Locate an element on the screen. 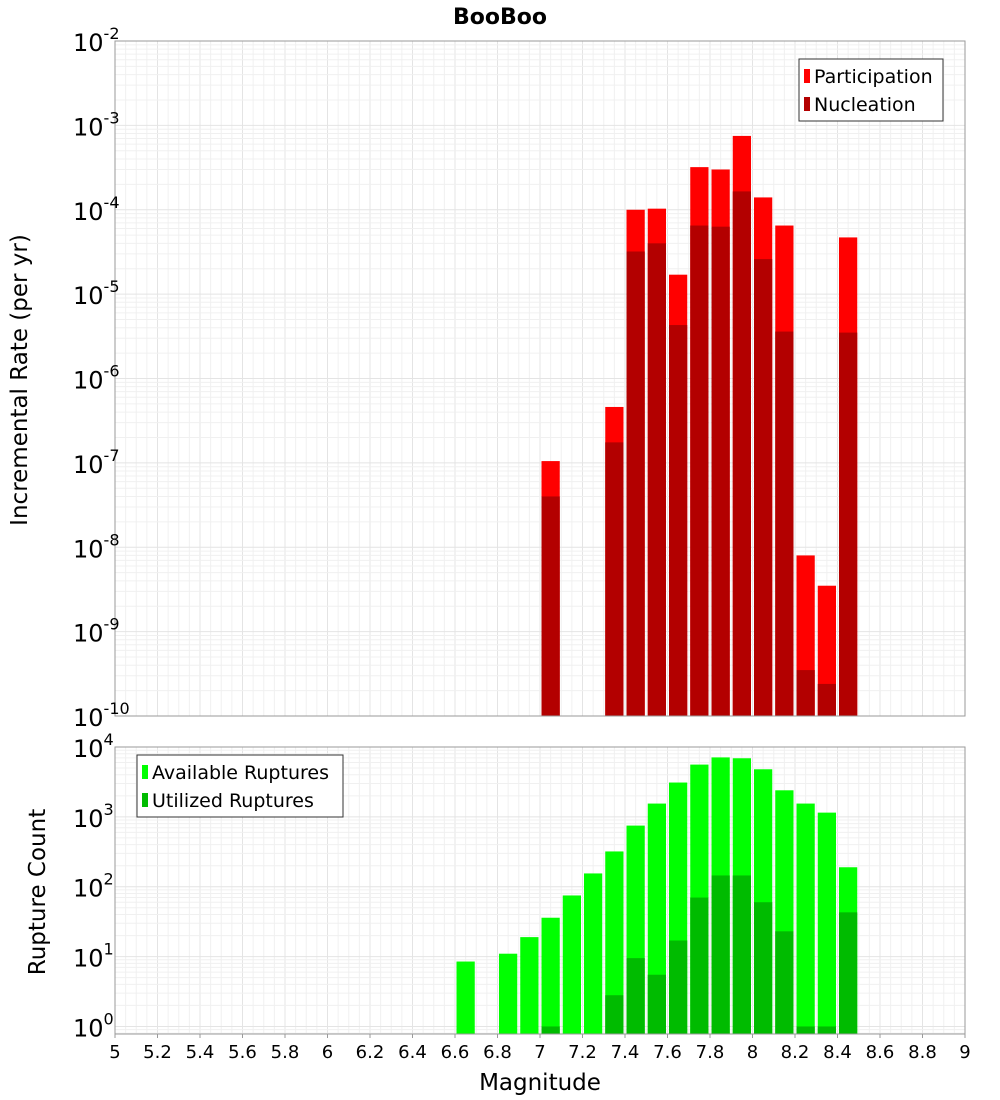 The width and height of the screenshot is (1000, 1100). legend-label: Participation is located at coordinates (873, 77).